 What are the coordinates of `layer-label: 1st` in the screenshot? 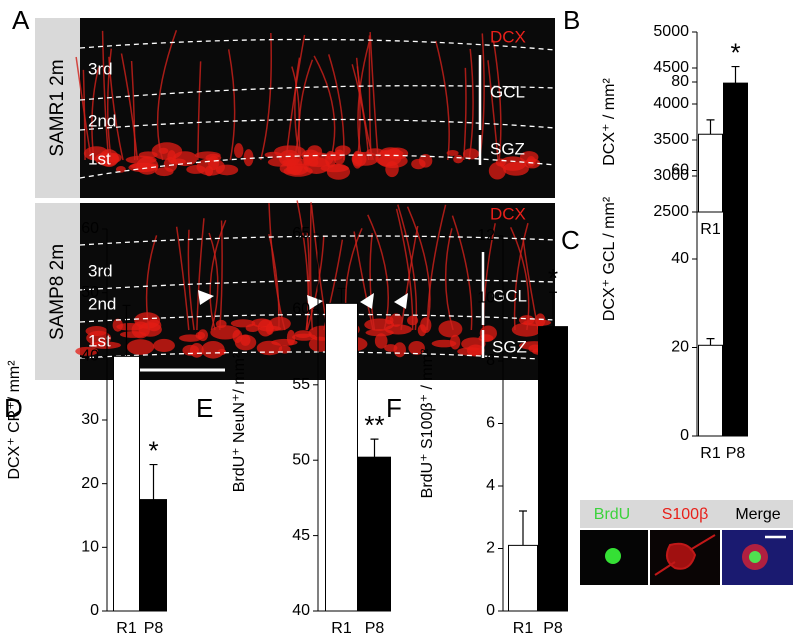 It's located at (99, 158).